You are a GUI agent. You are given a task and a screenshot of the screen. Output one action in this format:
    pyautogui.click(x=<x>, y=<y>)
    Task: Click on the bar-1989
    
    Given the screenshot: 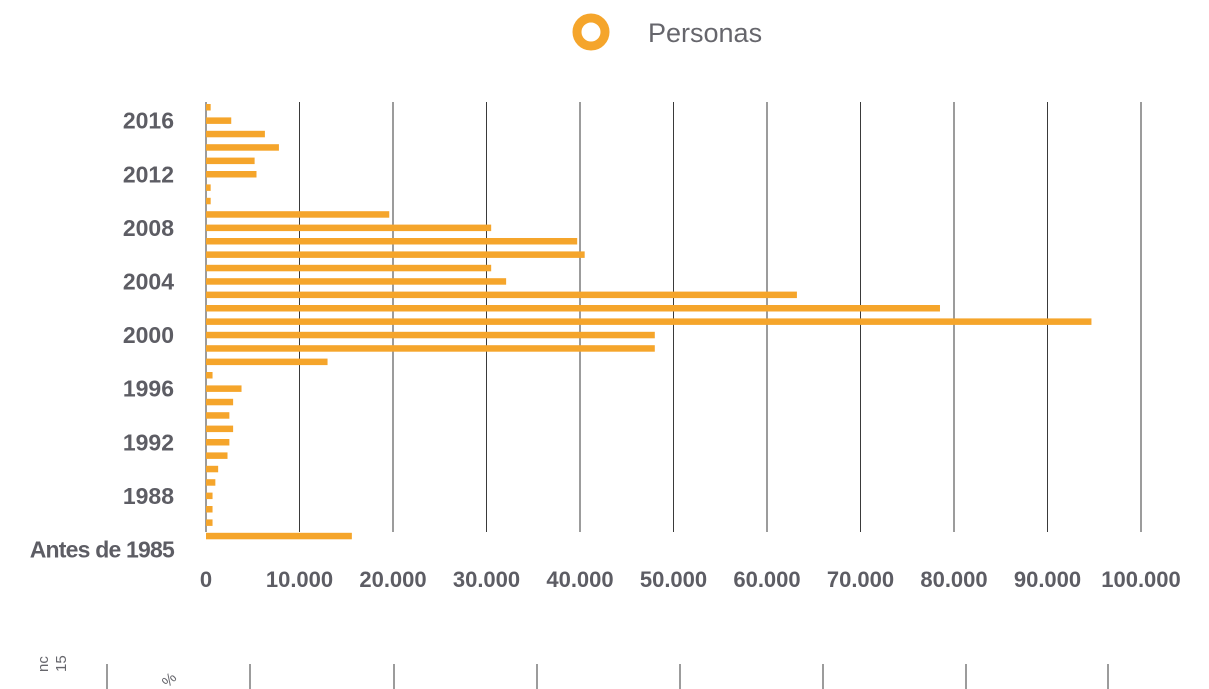 What is the action you would take?
    pyautogui.click(x=211, y=482)
    